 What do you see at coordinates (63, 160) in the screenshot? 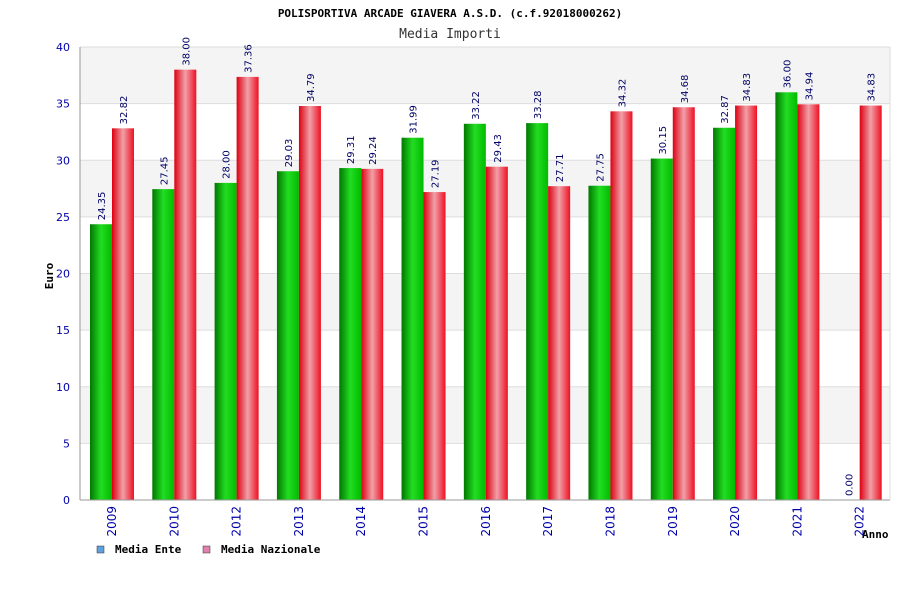
I see `y-tick-label: 30` at bounding box center [63, 160].